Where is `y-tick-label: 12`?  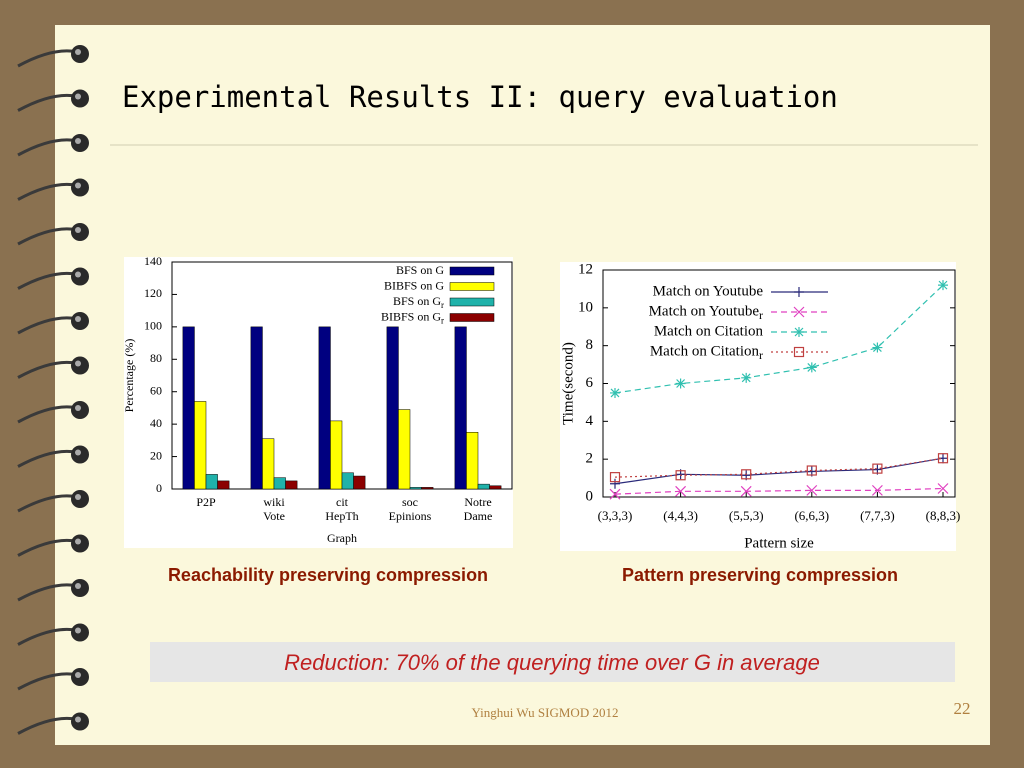
y-tick-label: 12 is located at coordinates (585, 269).